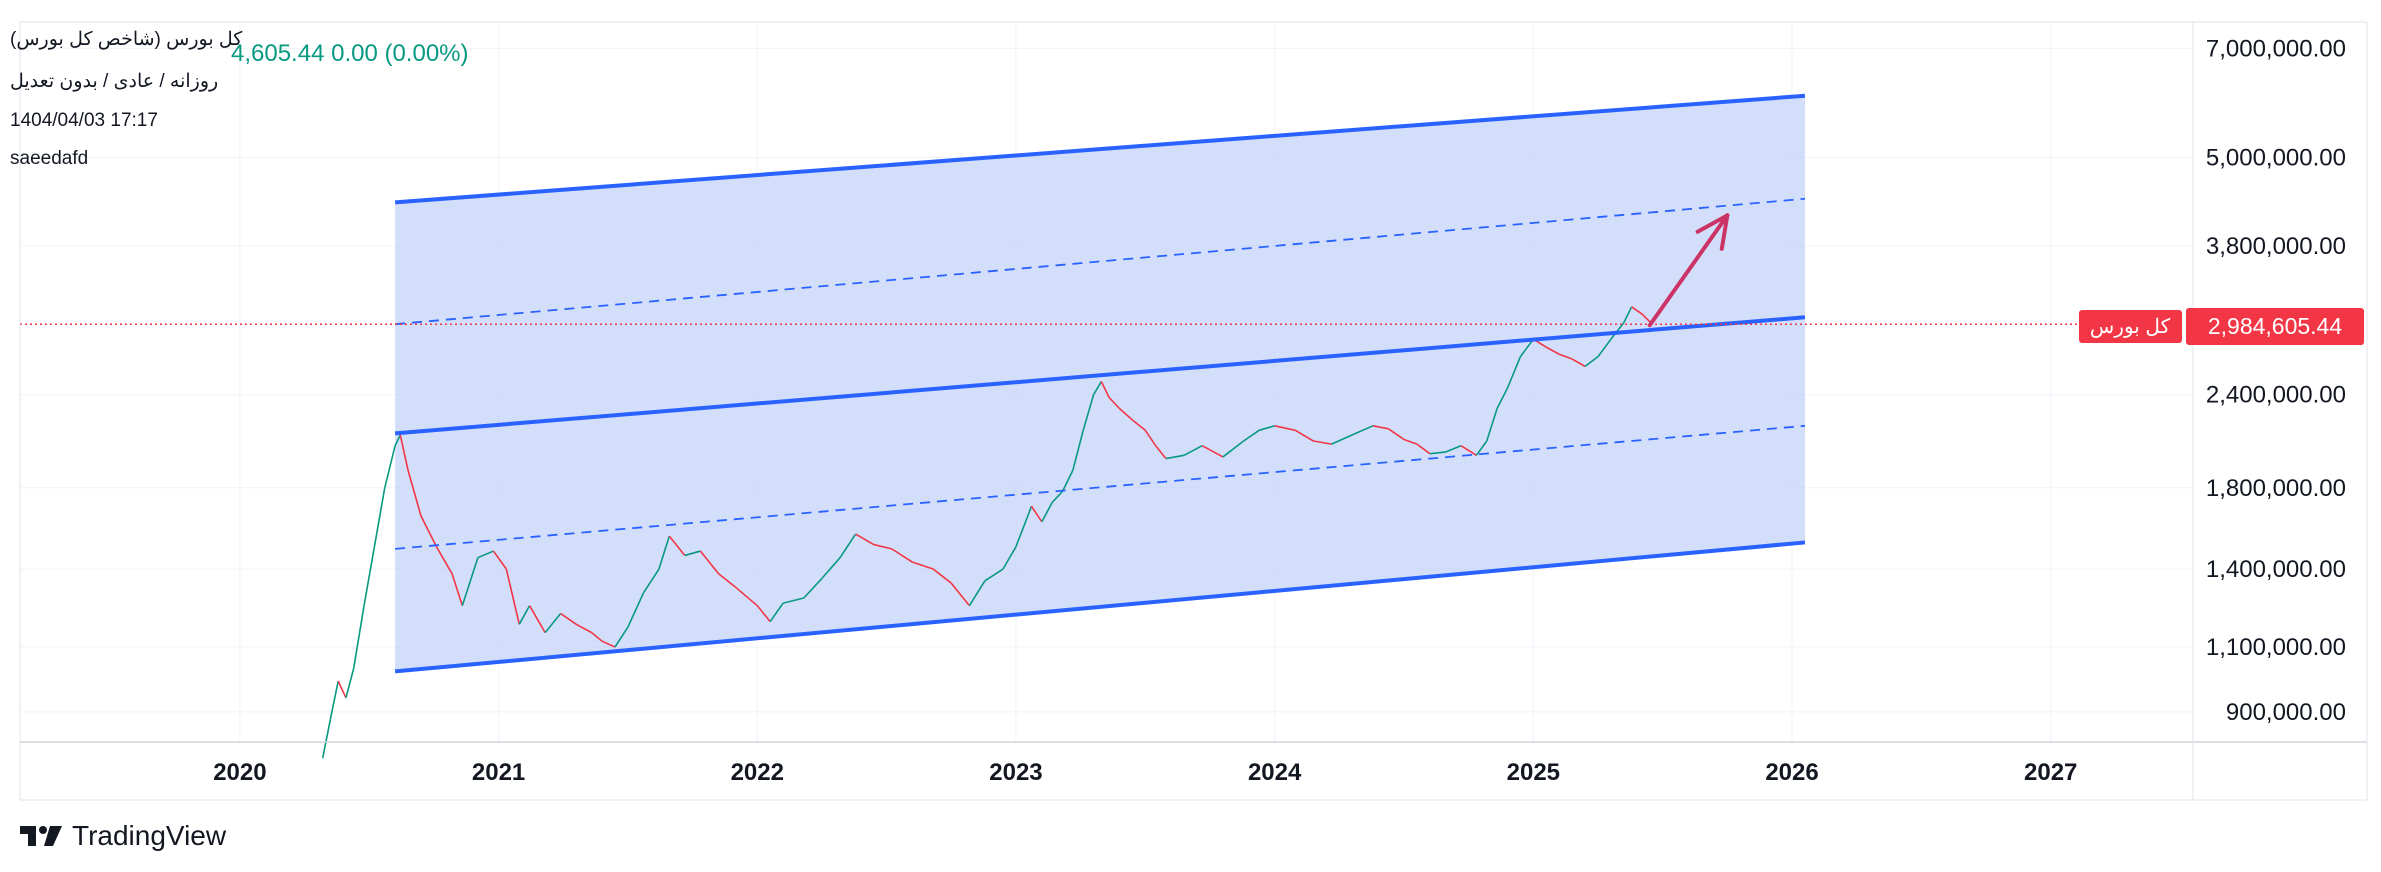  What do you see at coordinates (2286, 712) in the screenshot?
I see `y-tick-label: 900,000.00` at bounding box center [2286, 712].